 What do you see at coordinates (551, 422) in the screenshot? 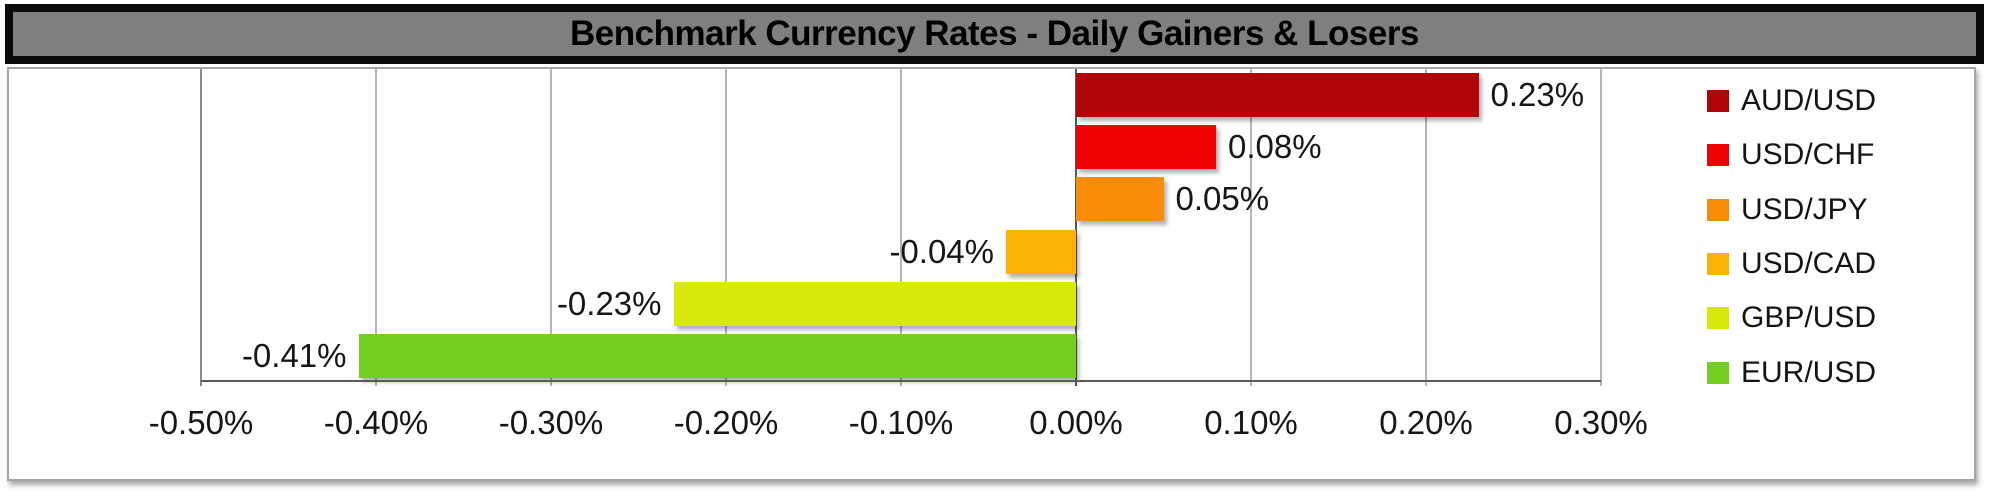
I see `x-tick-label: -0.30%` at bounding box center [551, 422].